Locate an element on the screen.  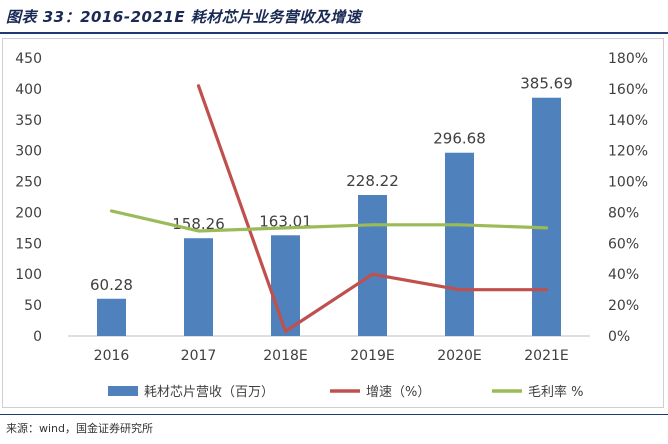
bar-data-label: 385.69 is located at coordinates (546, 84).